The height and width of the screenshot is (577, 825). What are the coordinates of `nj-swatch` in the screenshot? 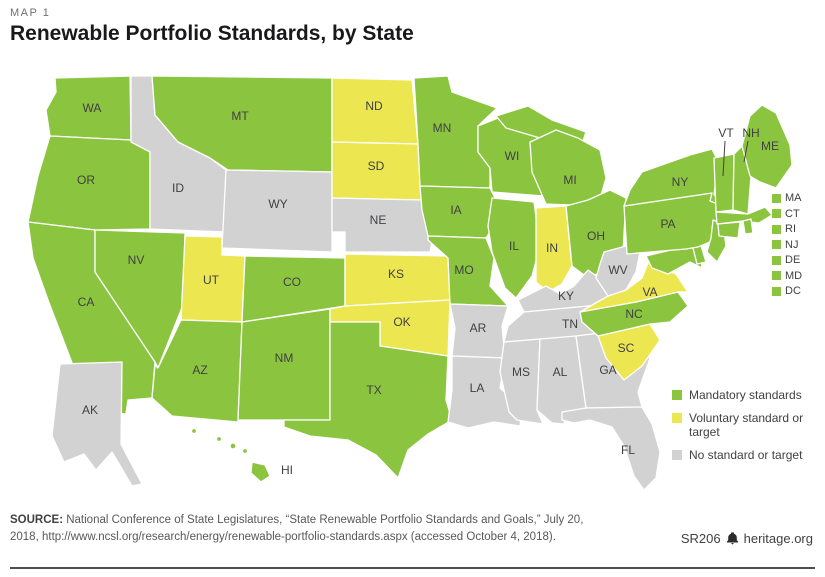 It's located at (776, 244).